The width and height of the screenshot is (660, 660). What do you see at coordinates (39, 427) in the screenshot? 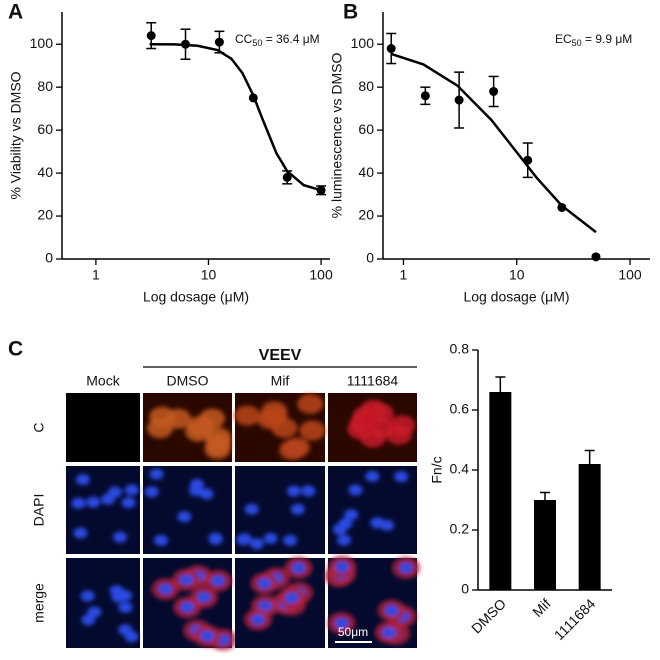
I see `row-label: C` at bounding box center [39, 427].